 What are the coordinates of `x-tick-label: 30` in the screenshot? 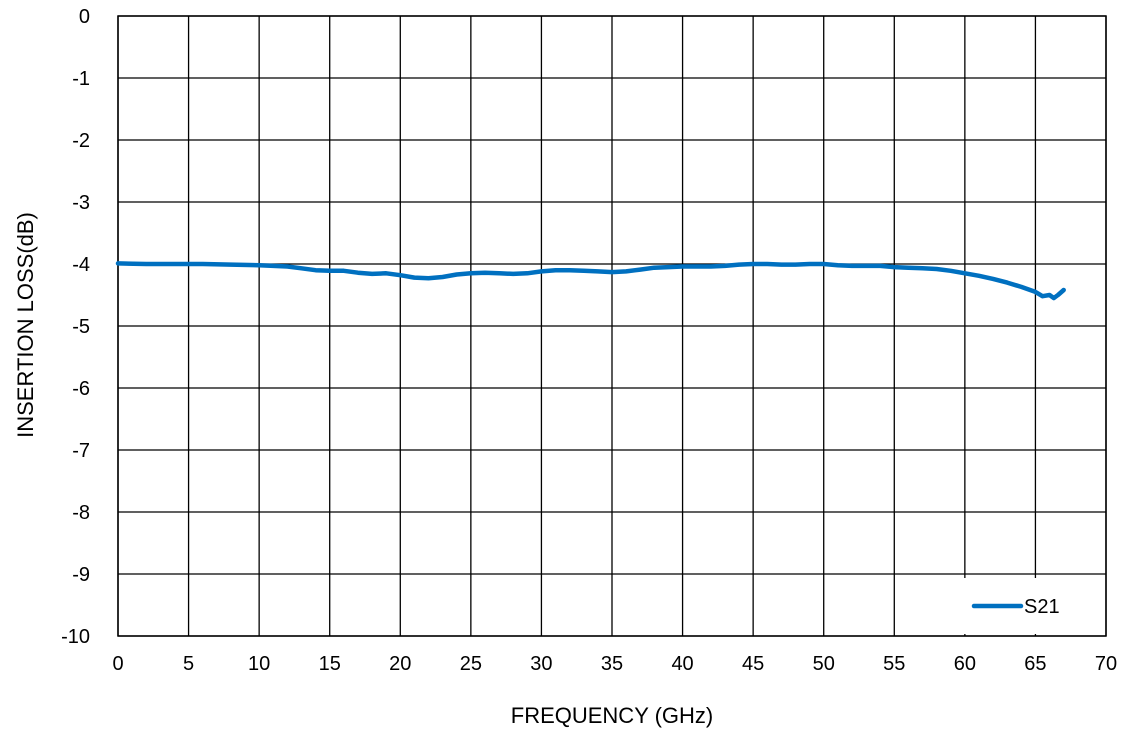 It's located at (541, 664).